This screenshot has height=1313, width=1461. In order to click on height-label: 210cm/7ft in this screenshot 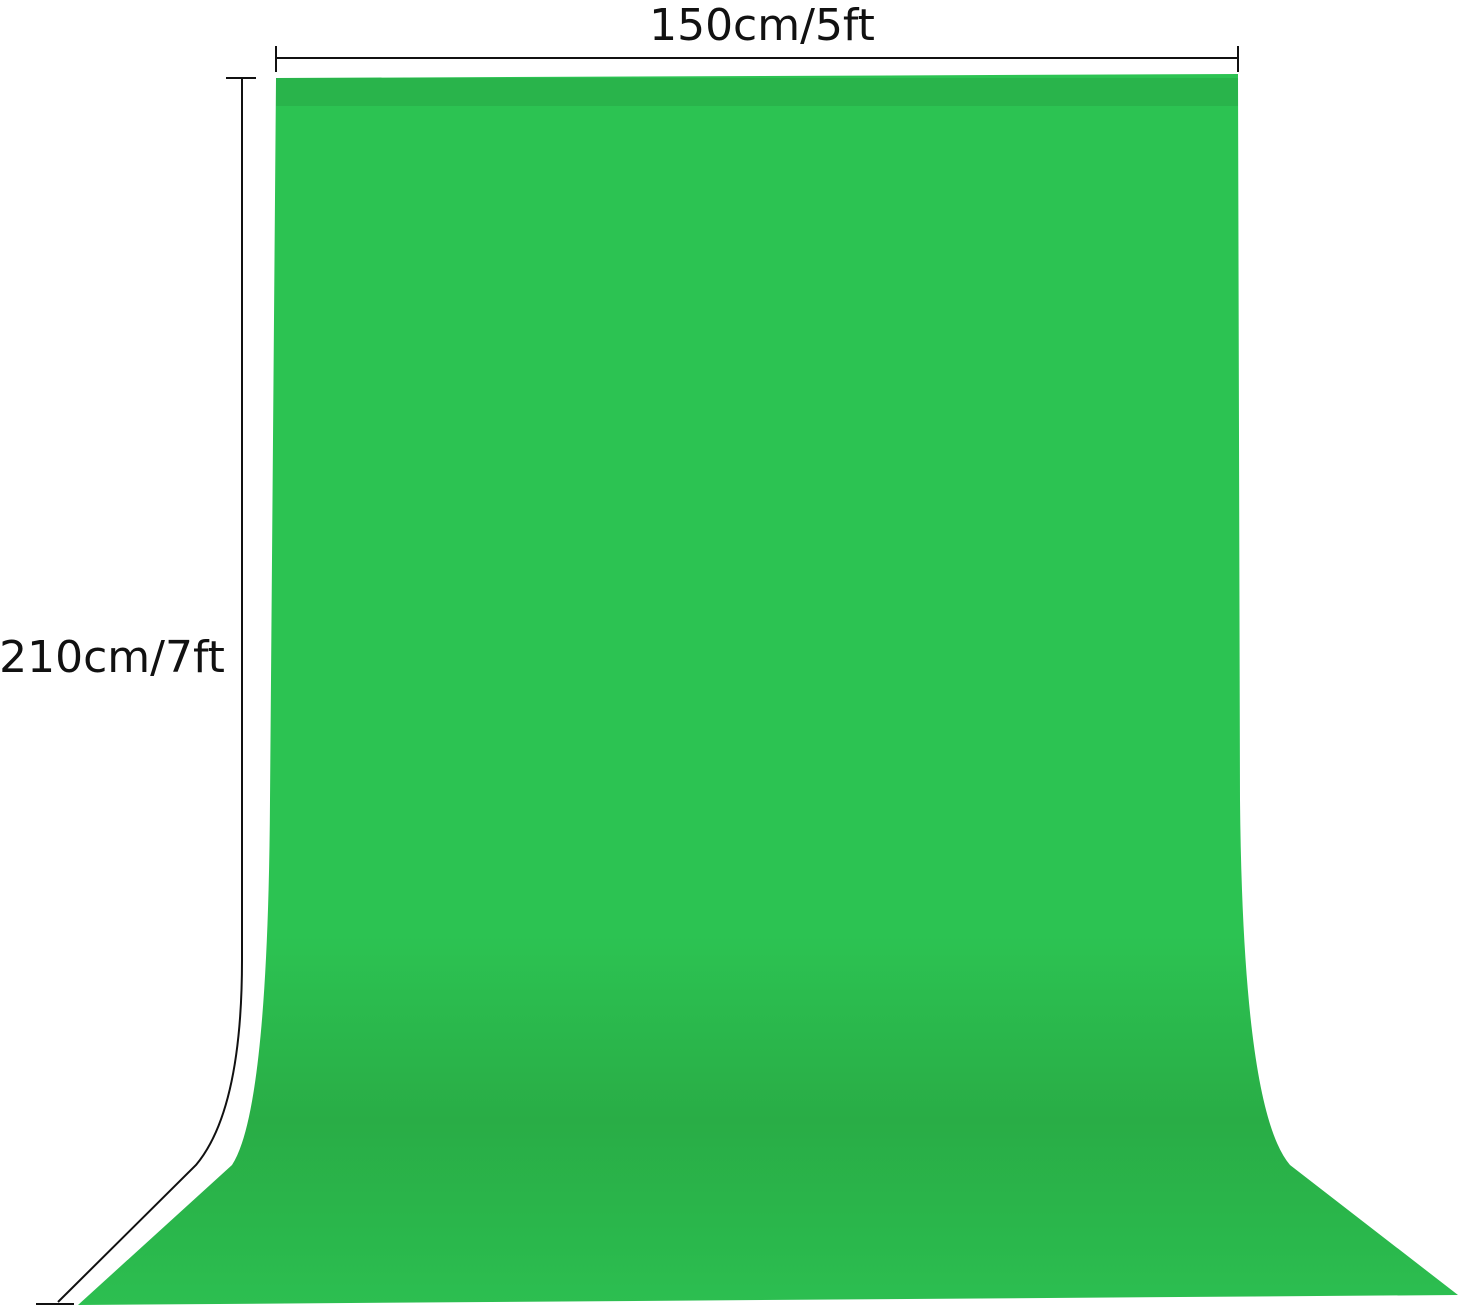, I will do `click(112, 657)`.